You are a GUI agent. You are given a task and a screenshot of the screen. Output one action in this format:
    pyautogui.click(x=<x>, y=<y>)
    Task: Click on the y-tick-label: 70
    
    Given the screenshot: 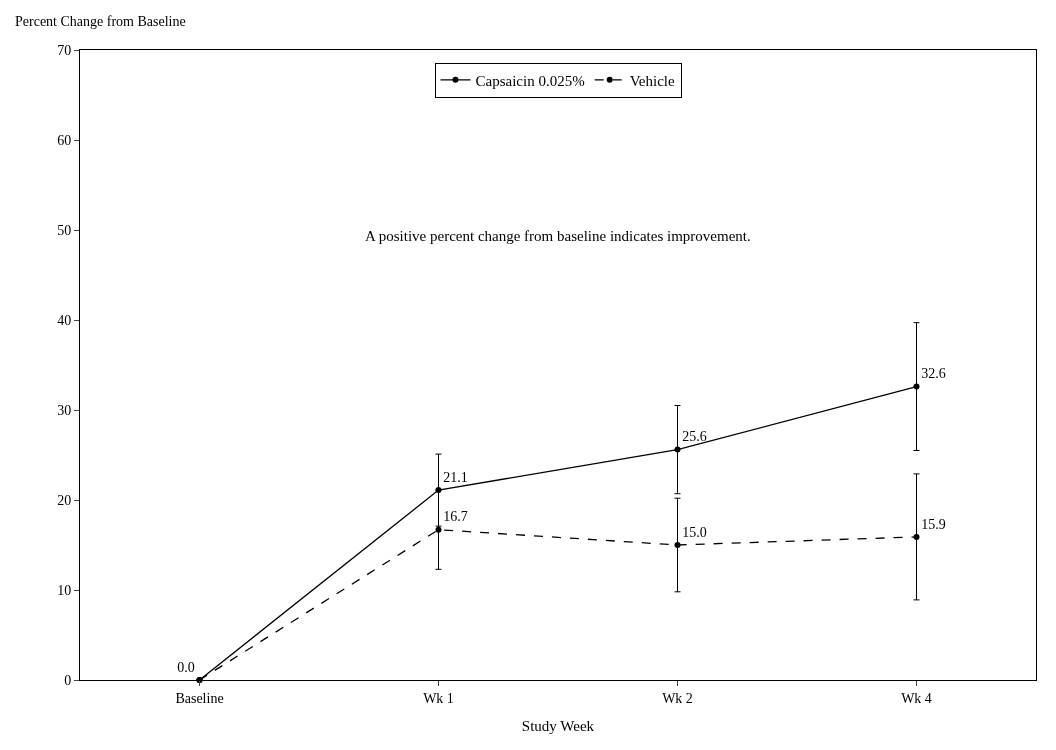 What is the action you would take?
    pyautogui.click(x=64, y=50)
    